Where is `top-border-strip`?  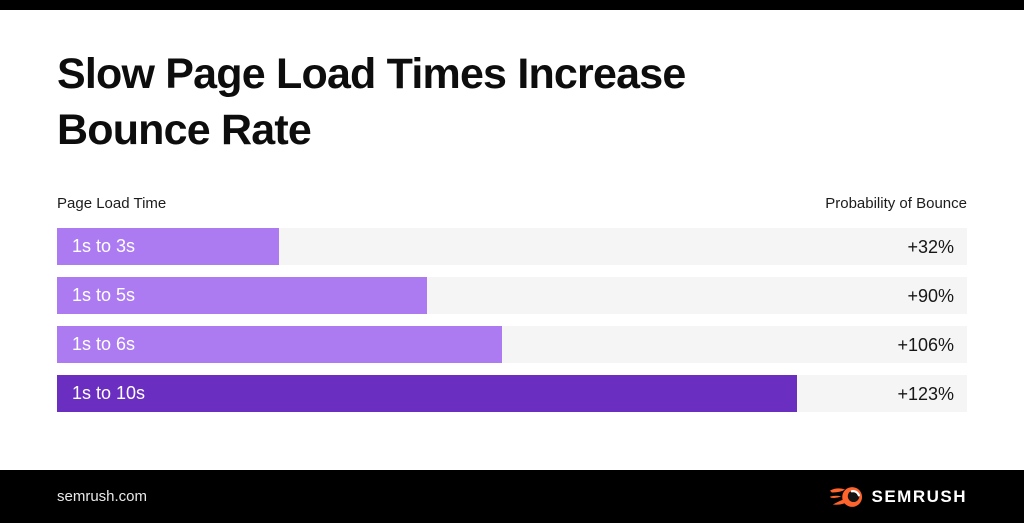
top-border-strip is located at coordinates (512, 5).